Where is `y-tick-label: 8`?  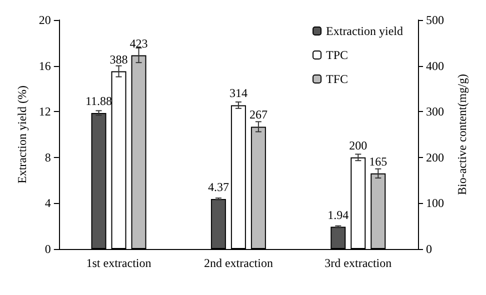
y-tick-label: 8 is located at coordinates (47, 157).